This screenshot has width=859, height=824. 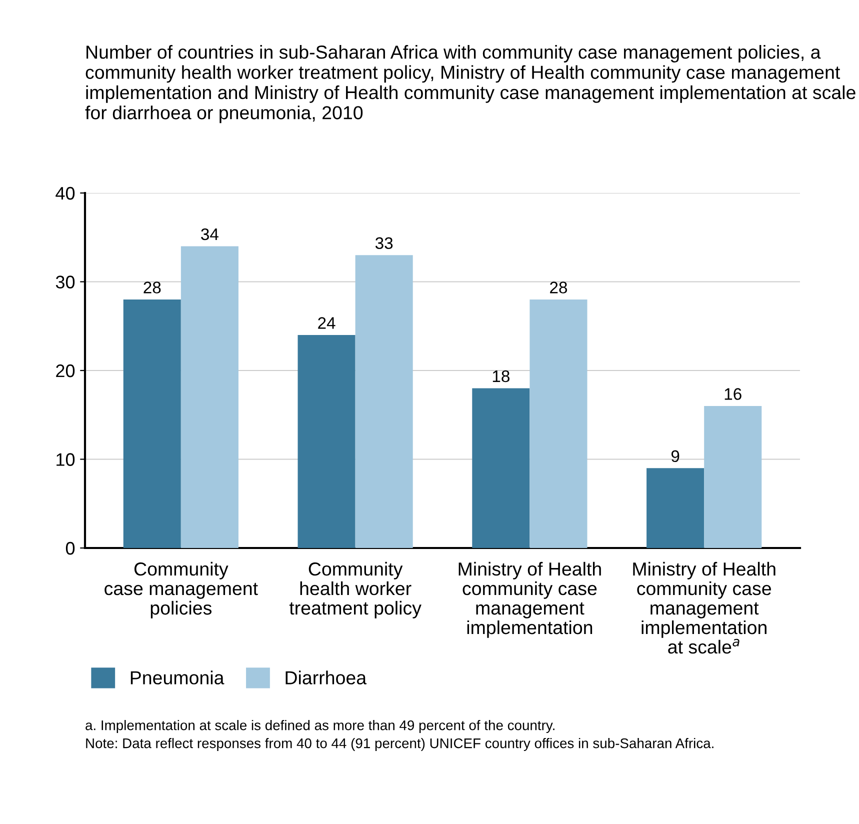 I want to click on y-tick-label: 30, so click(x=65, y=282).